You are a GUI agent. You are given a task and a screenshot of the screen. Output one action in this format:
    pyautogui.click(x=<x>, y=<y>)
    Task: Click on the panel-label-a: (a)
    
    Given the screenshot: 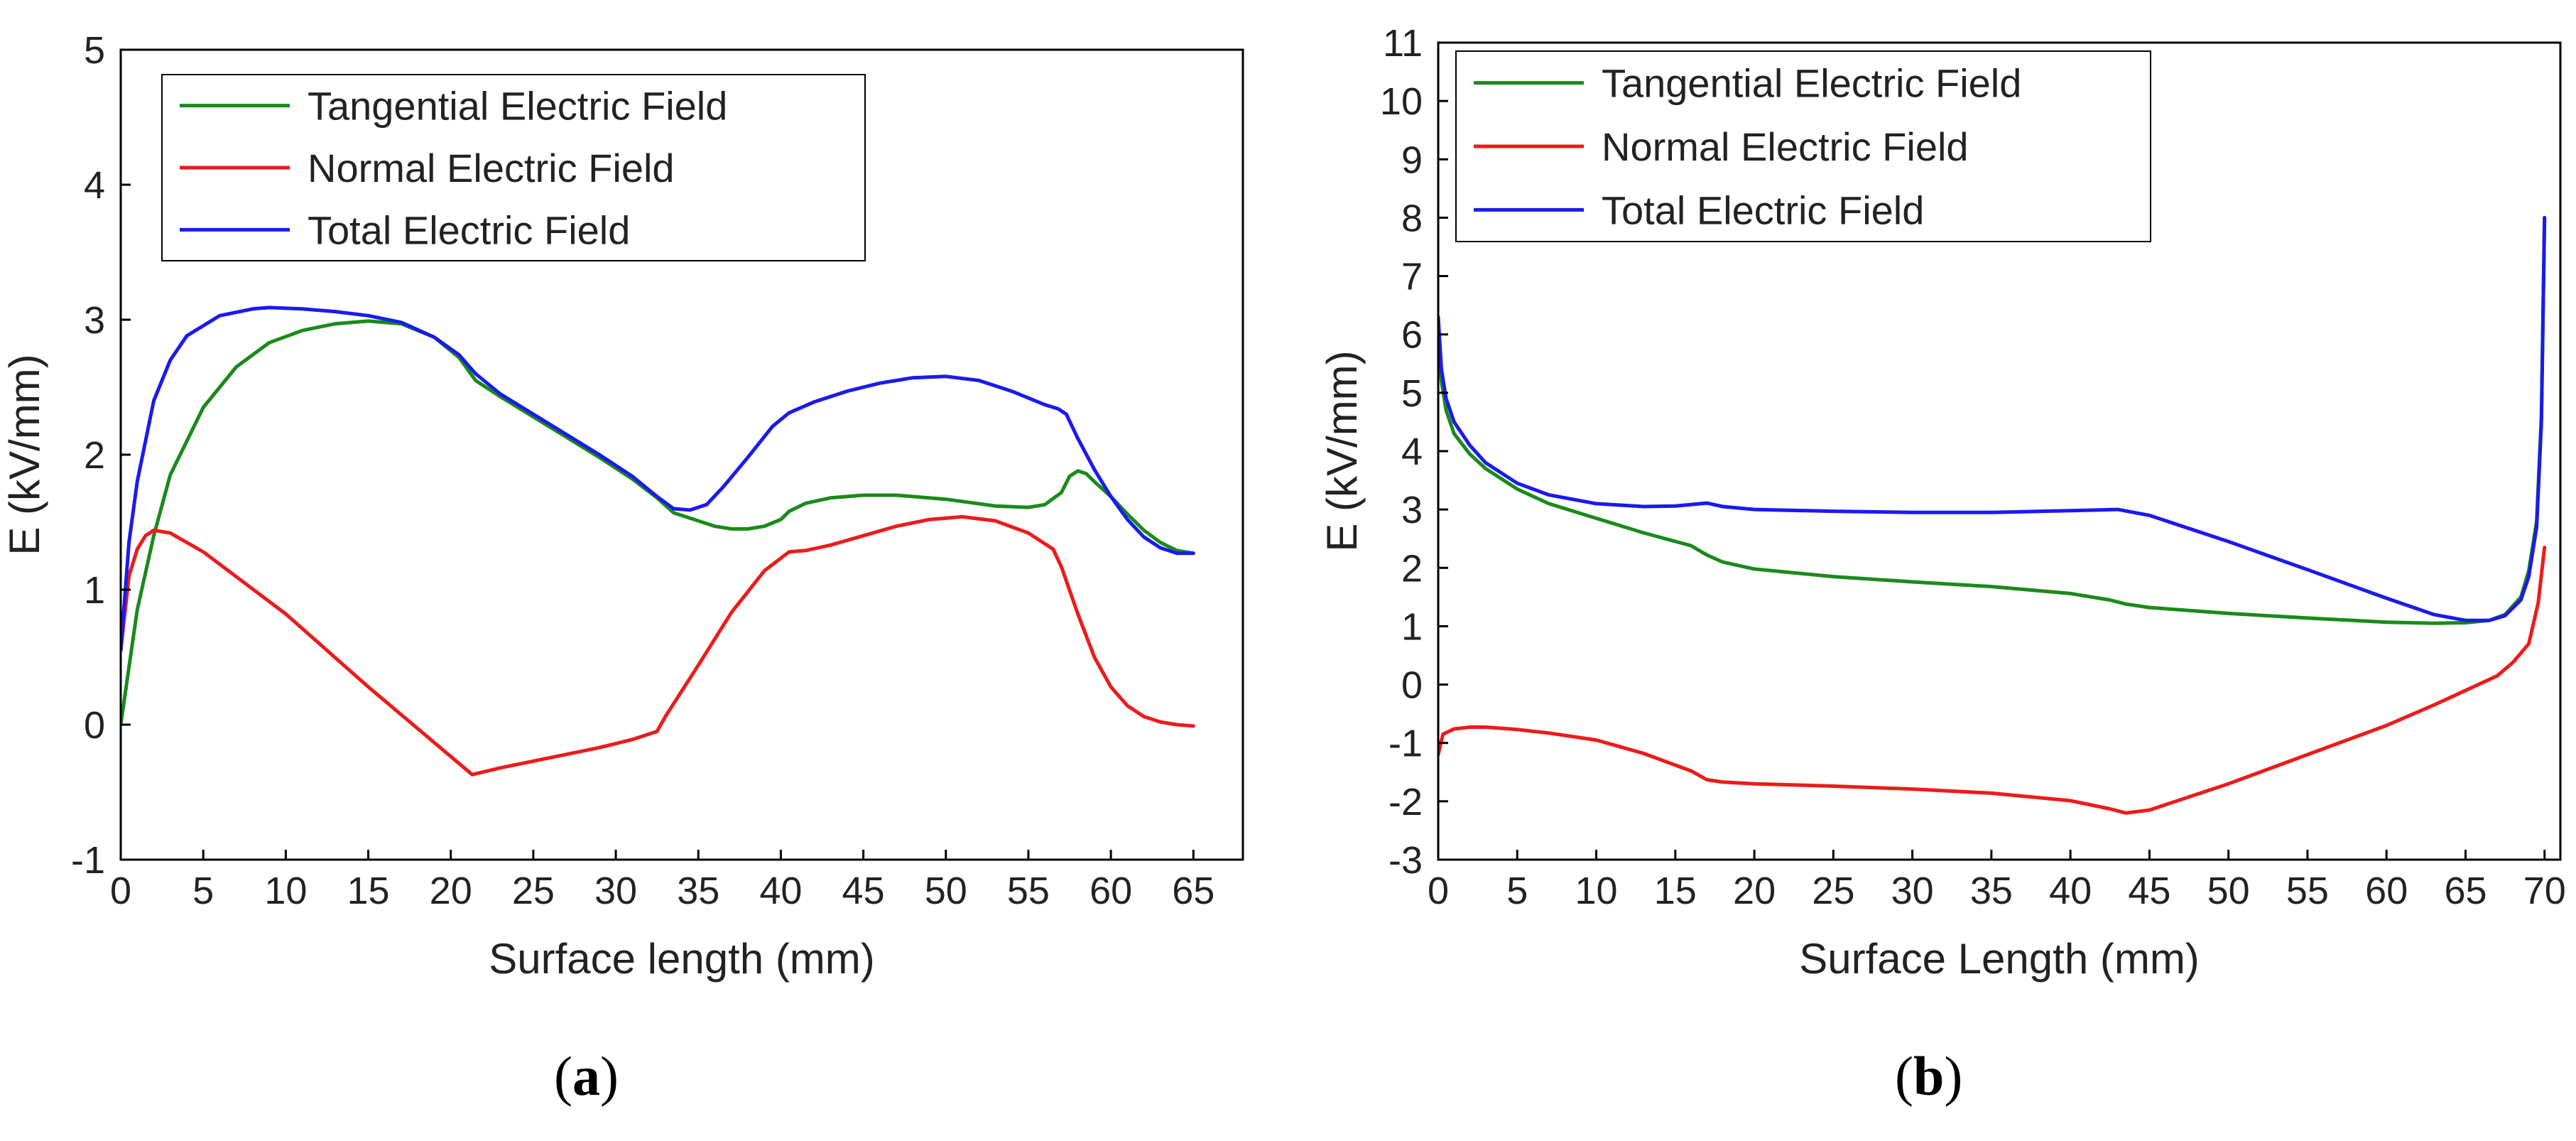 What is the action you would take?
    pyautogui.click(x=586, y=1076)
    